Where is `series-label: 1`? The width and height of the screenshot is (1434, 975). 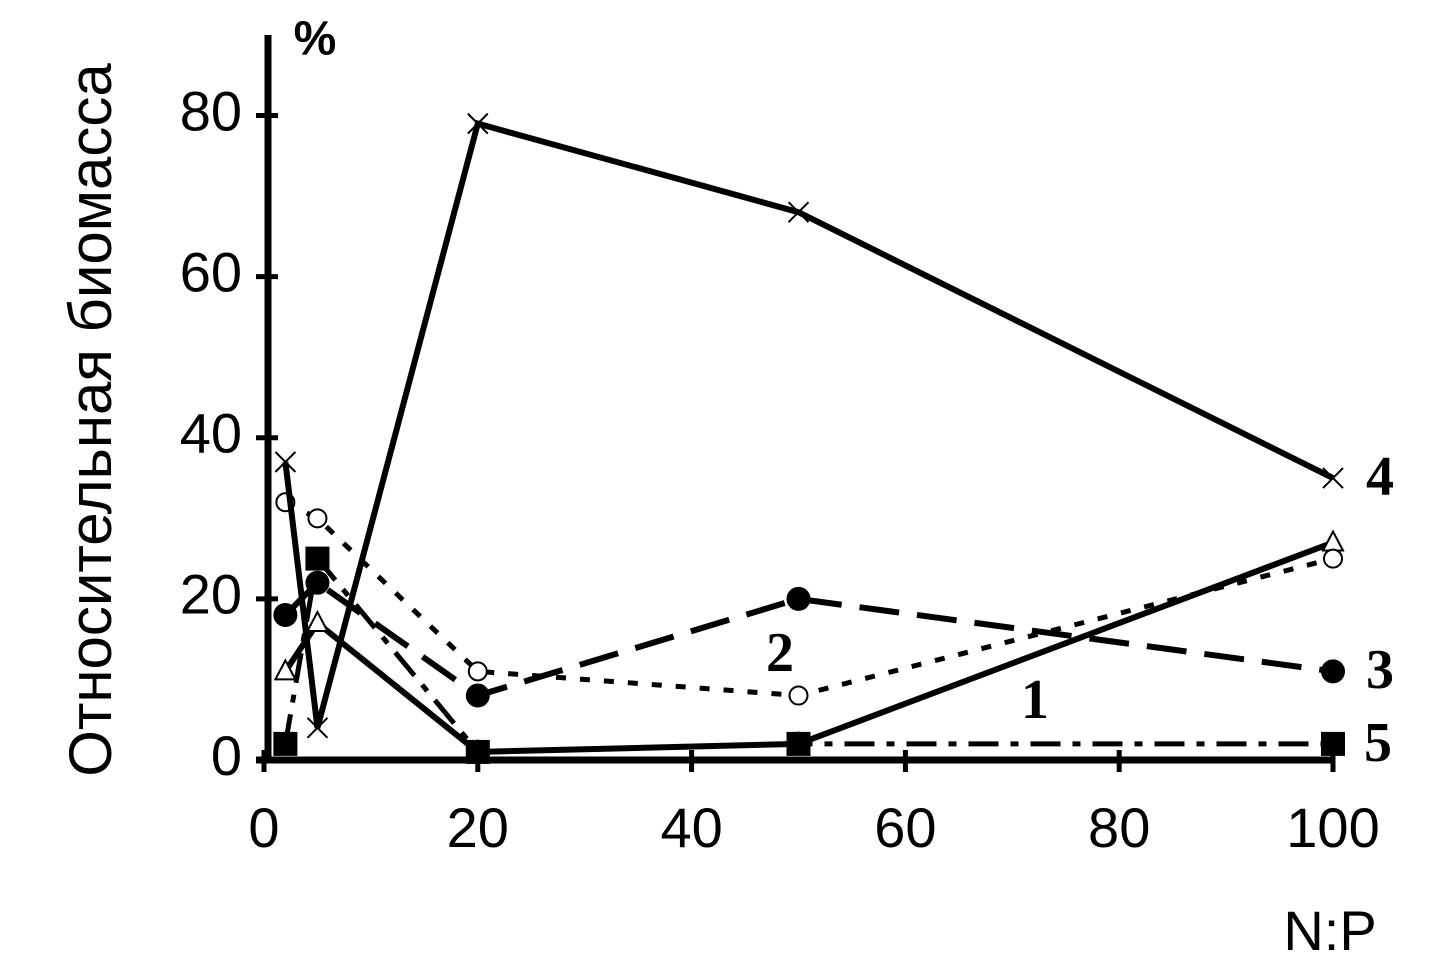
series-label: 1 is located at coordinates (1035, 700).